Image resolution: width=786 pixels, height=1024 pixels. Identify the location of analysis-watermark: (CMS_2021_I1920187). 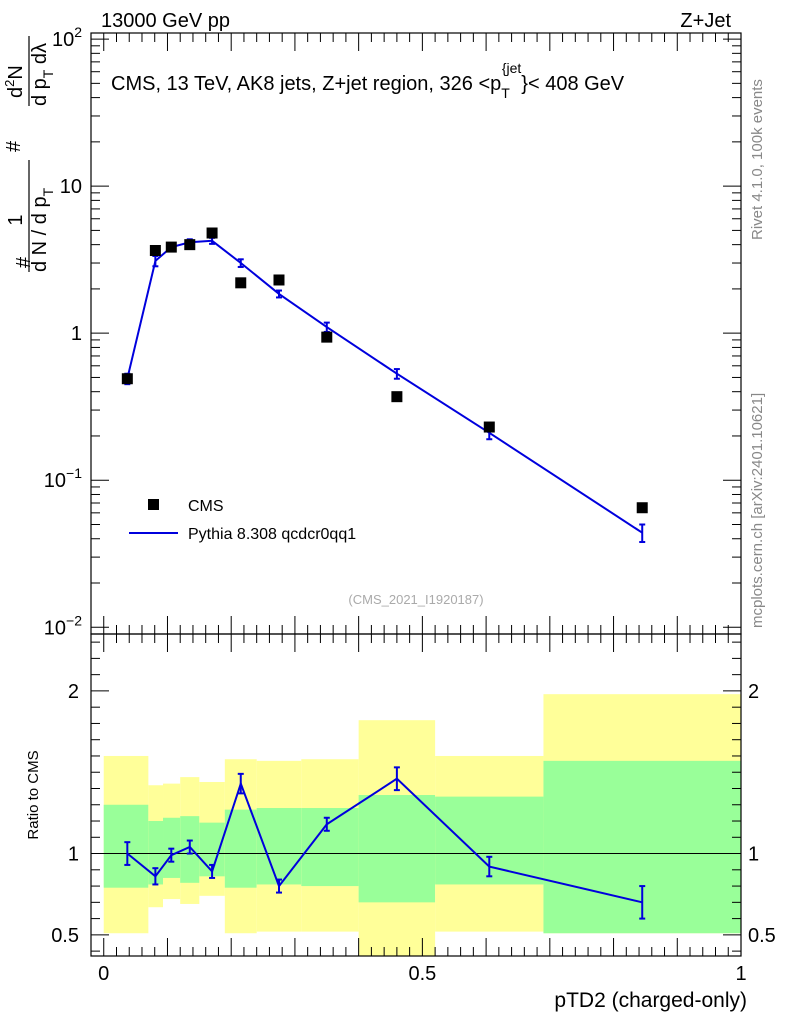
(415, 599).